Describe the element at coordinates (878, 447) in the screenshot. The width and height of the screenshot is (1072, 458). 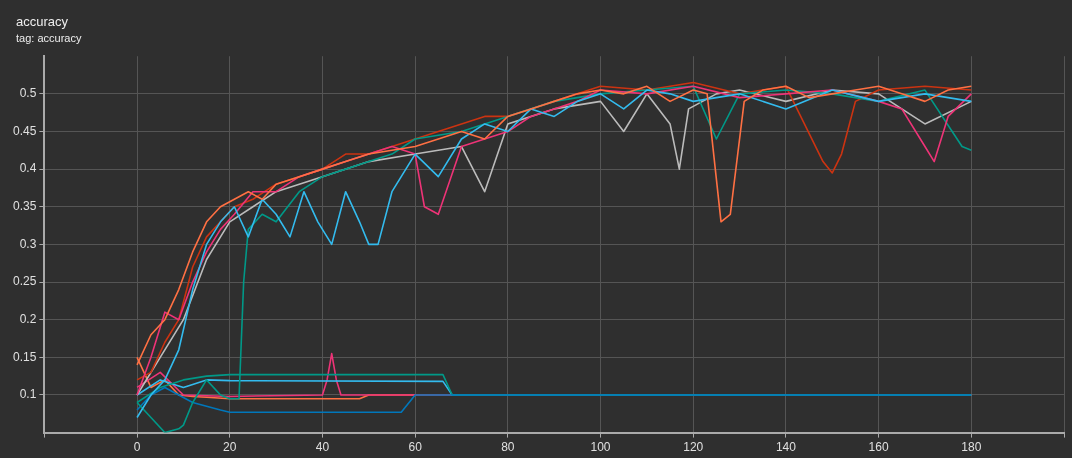
I see `x-tick-label: 160` at that location.